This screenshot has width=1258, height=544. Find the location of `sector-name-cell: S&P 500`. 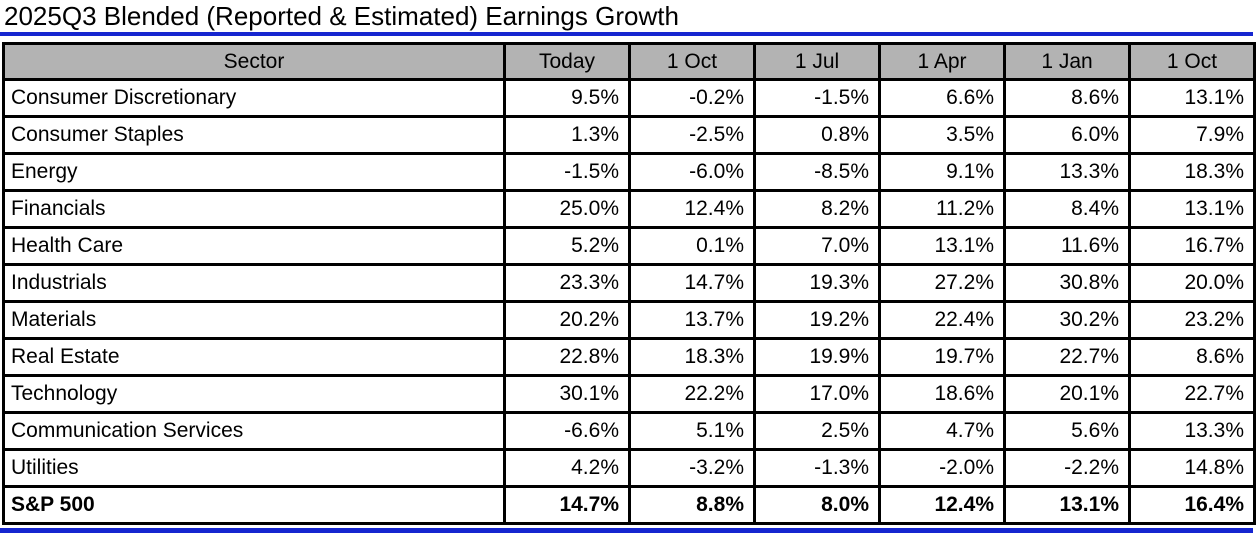

sector-name-cell: S&P 500 is located at coordinates (254, 505).